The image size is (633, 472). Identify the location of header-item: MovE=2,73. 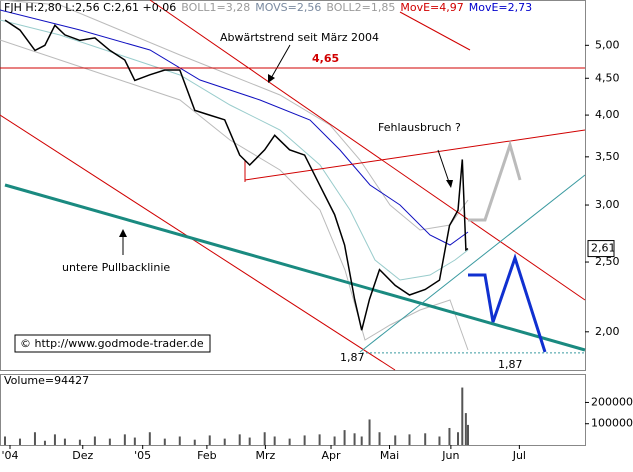
(500, 7).